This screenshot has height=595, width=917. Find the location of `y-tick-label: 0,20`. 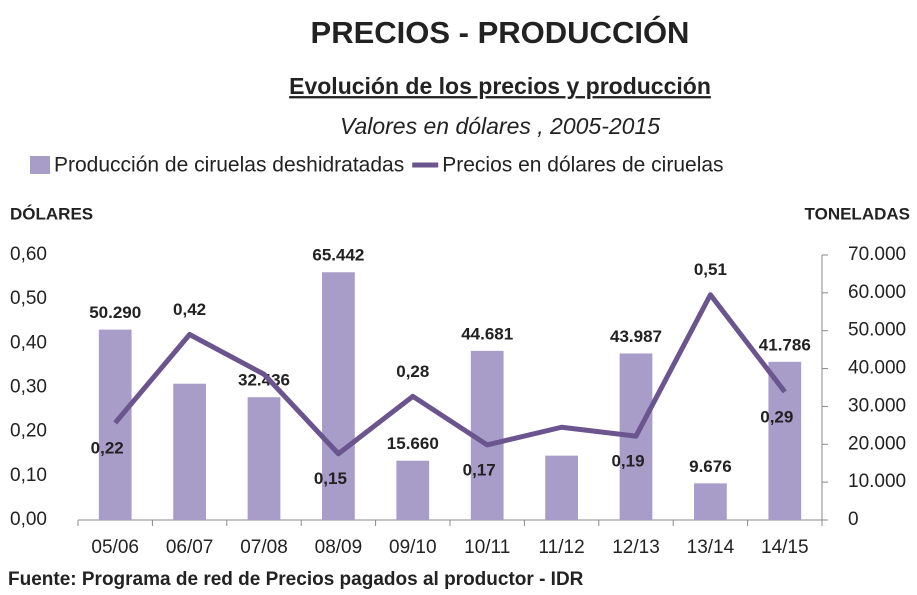

y-tick-label: 0,20 is located at coordinates (28, 431).